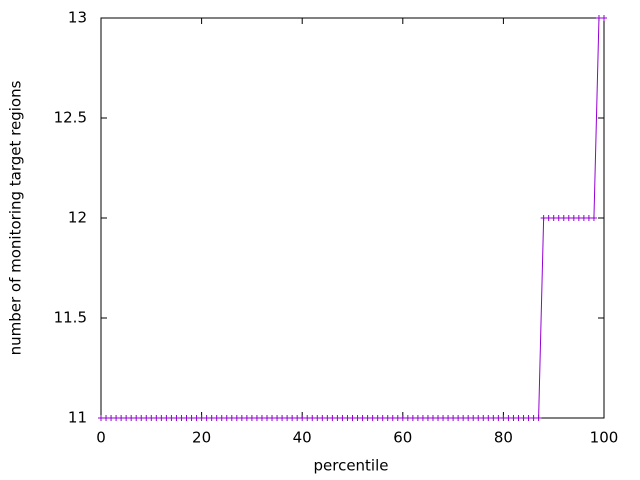  I want to click on x-tick-label: 100, so click(604, 438).